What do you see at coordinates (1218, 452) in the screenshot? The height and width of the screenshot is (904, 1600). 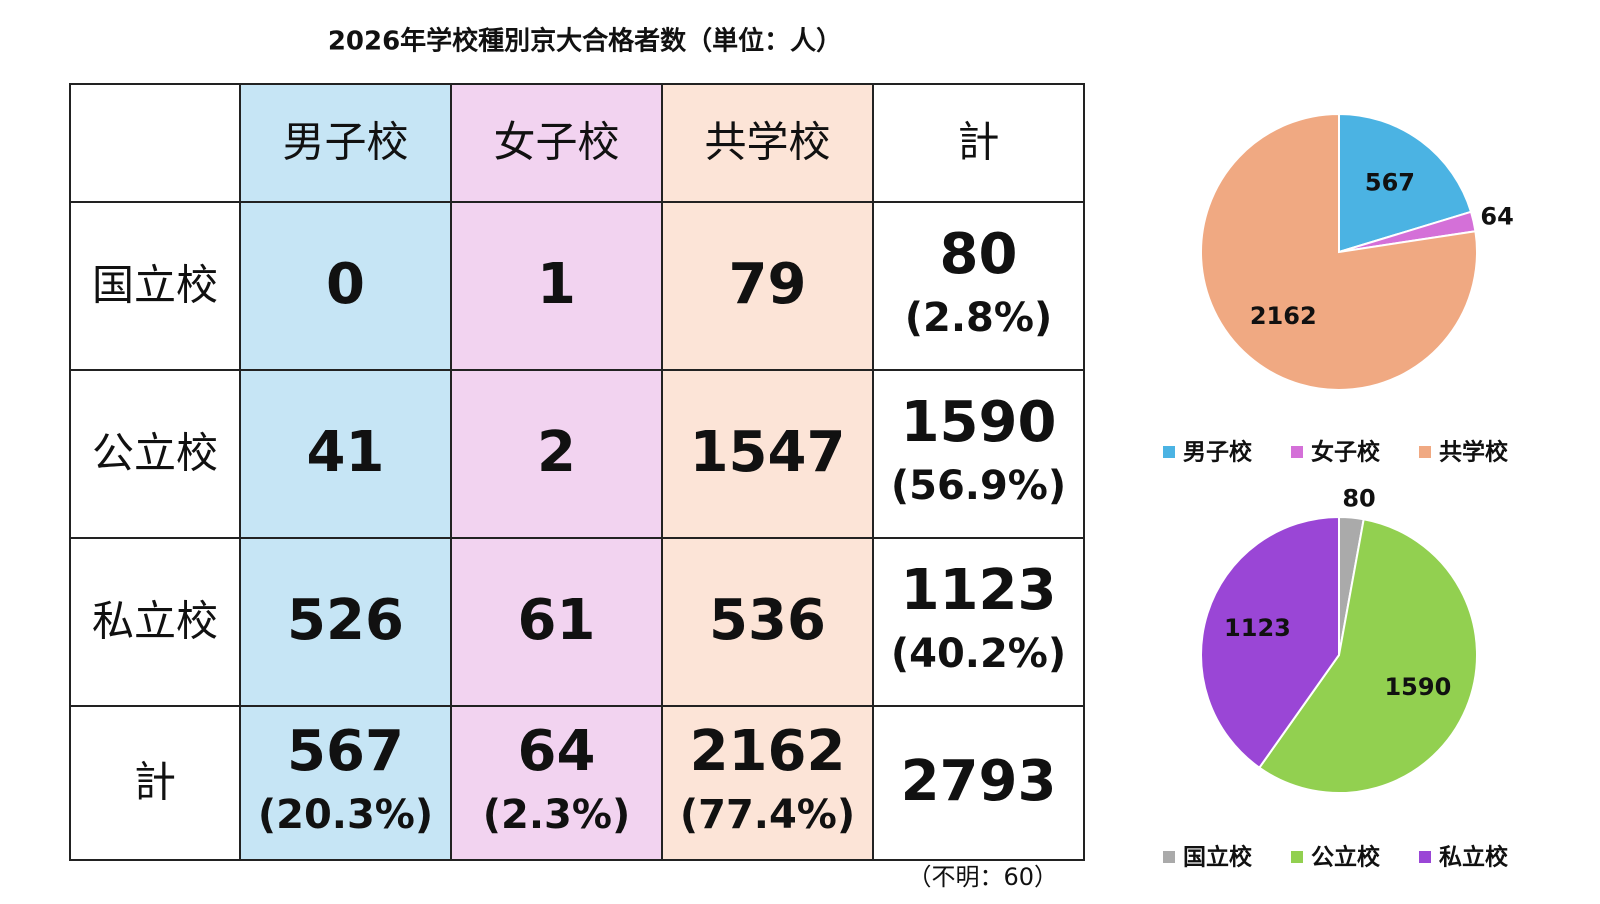 I see `legend-label: 男子校` at bounding box center [1218, 452].